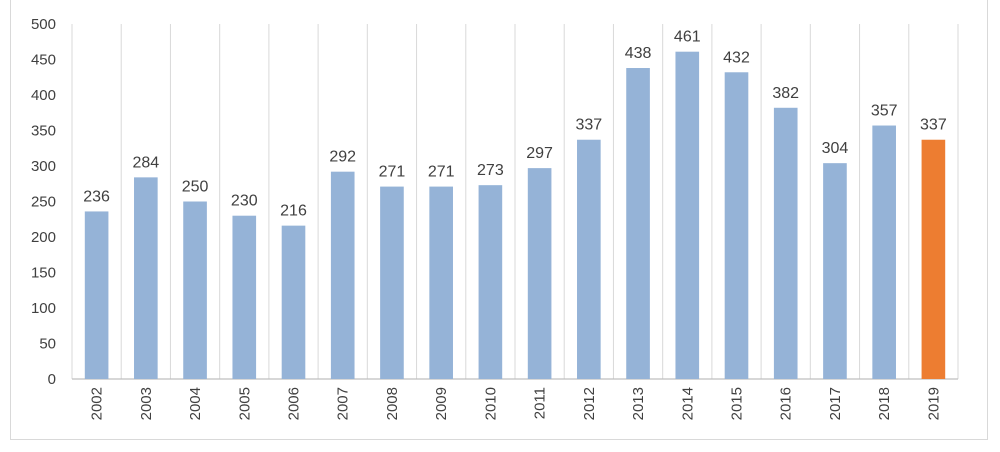 This screenshot has height=452, width=1000. What do you see at coordinates (145, 162) in the screenshot?
I see `data-label: 284` at bounding box center [145, 162].